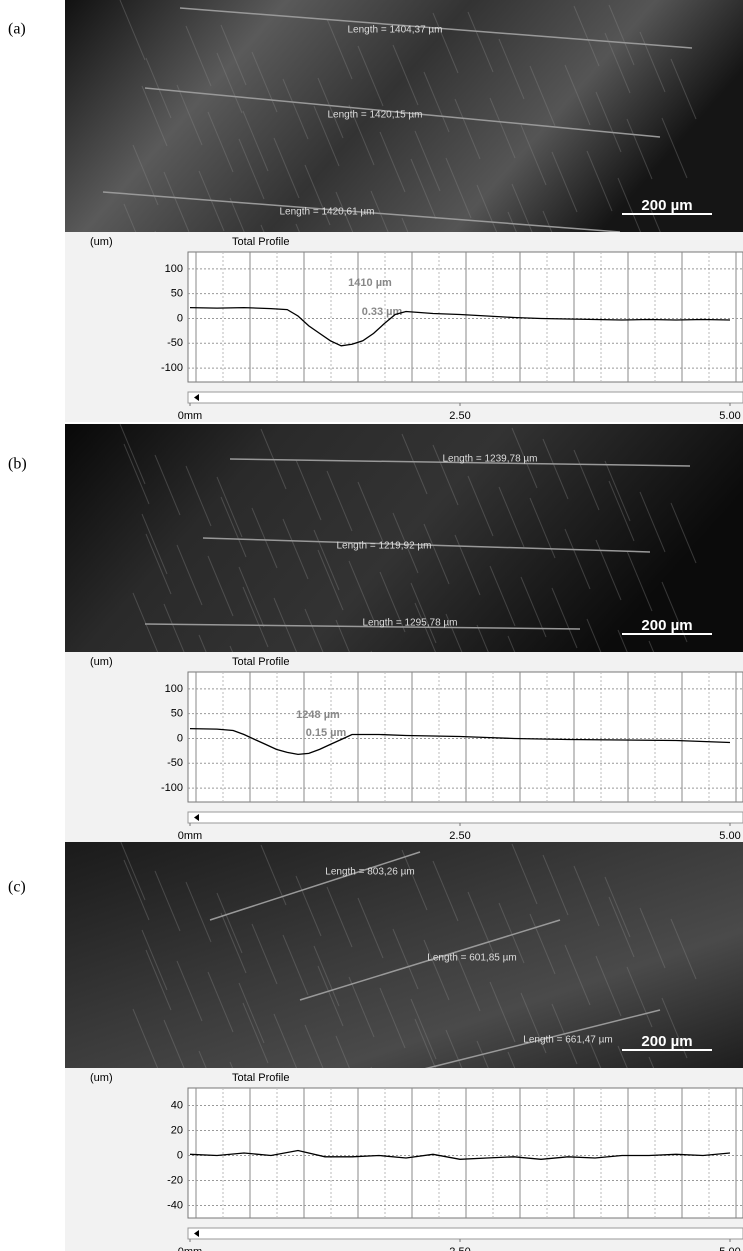  What do you see at coordinates (17, 464) in the screenshot?
I see `panel-label: (b)` at bounding box center [17, 464].